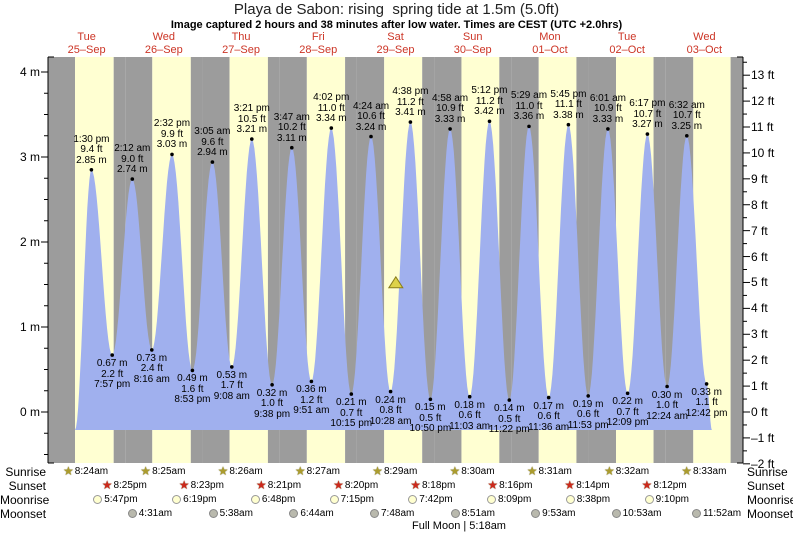 The width and height of the screenshot is (793, 537). Describe the element at coordinates (390, 421) in the screenshot. I see `tide-label-line: 10:28 am` at that location.